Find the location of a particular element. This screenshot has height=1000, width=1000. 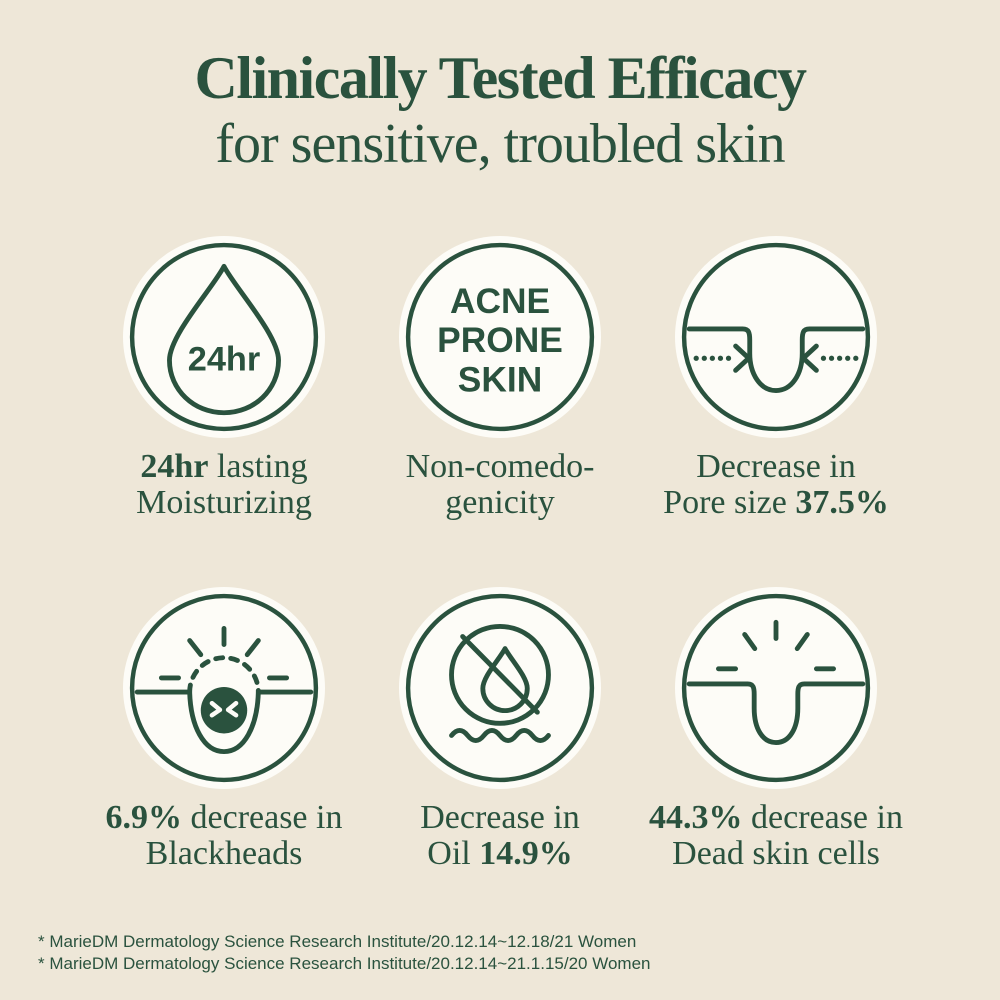

svg-text: 24hr is located at coordinates (224, 359).